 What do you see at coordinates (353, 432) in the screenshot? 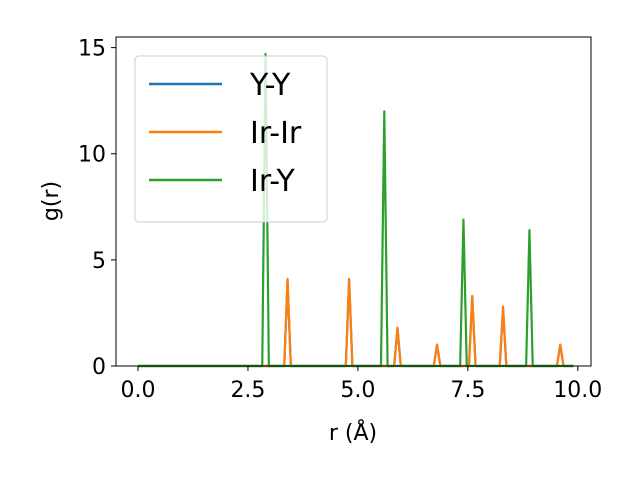
I see `x-axis-label: r (Å)` at bounding box center [353, 432].